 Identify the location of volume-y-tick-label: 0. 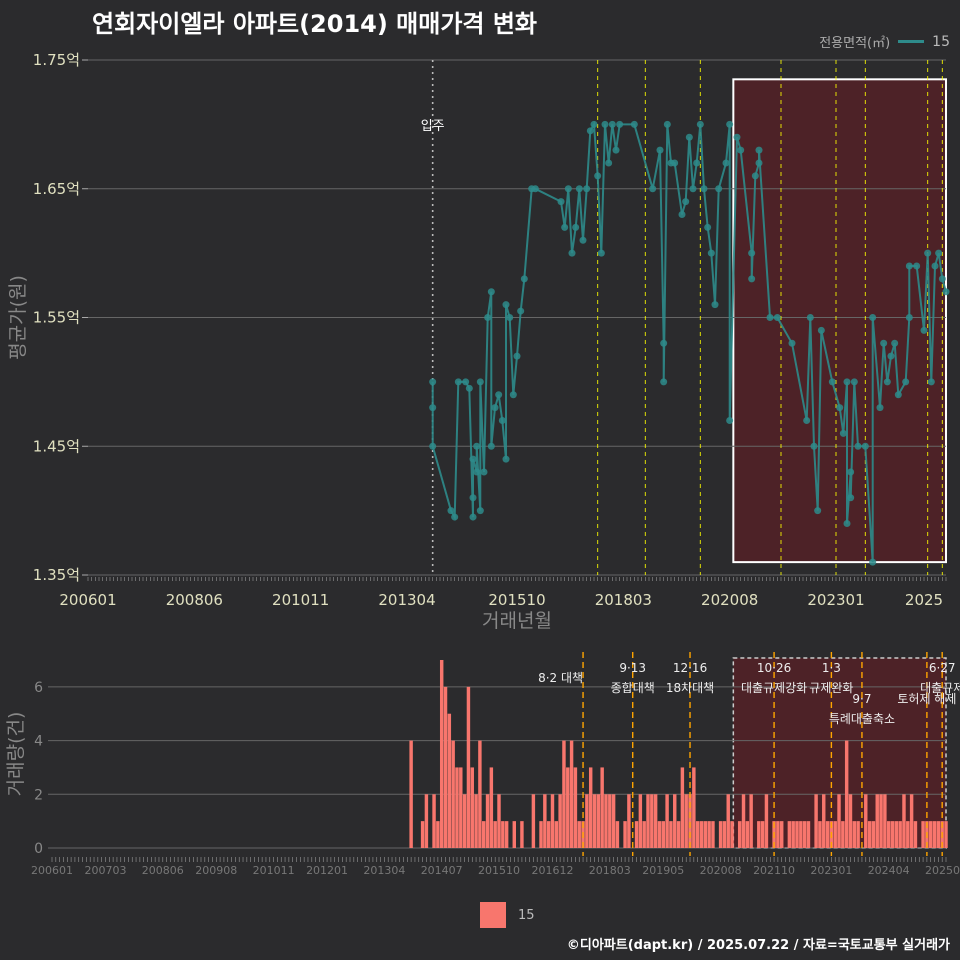
(38, 849).